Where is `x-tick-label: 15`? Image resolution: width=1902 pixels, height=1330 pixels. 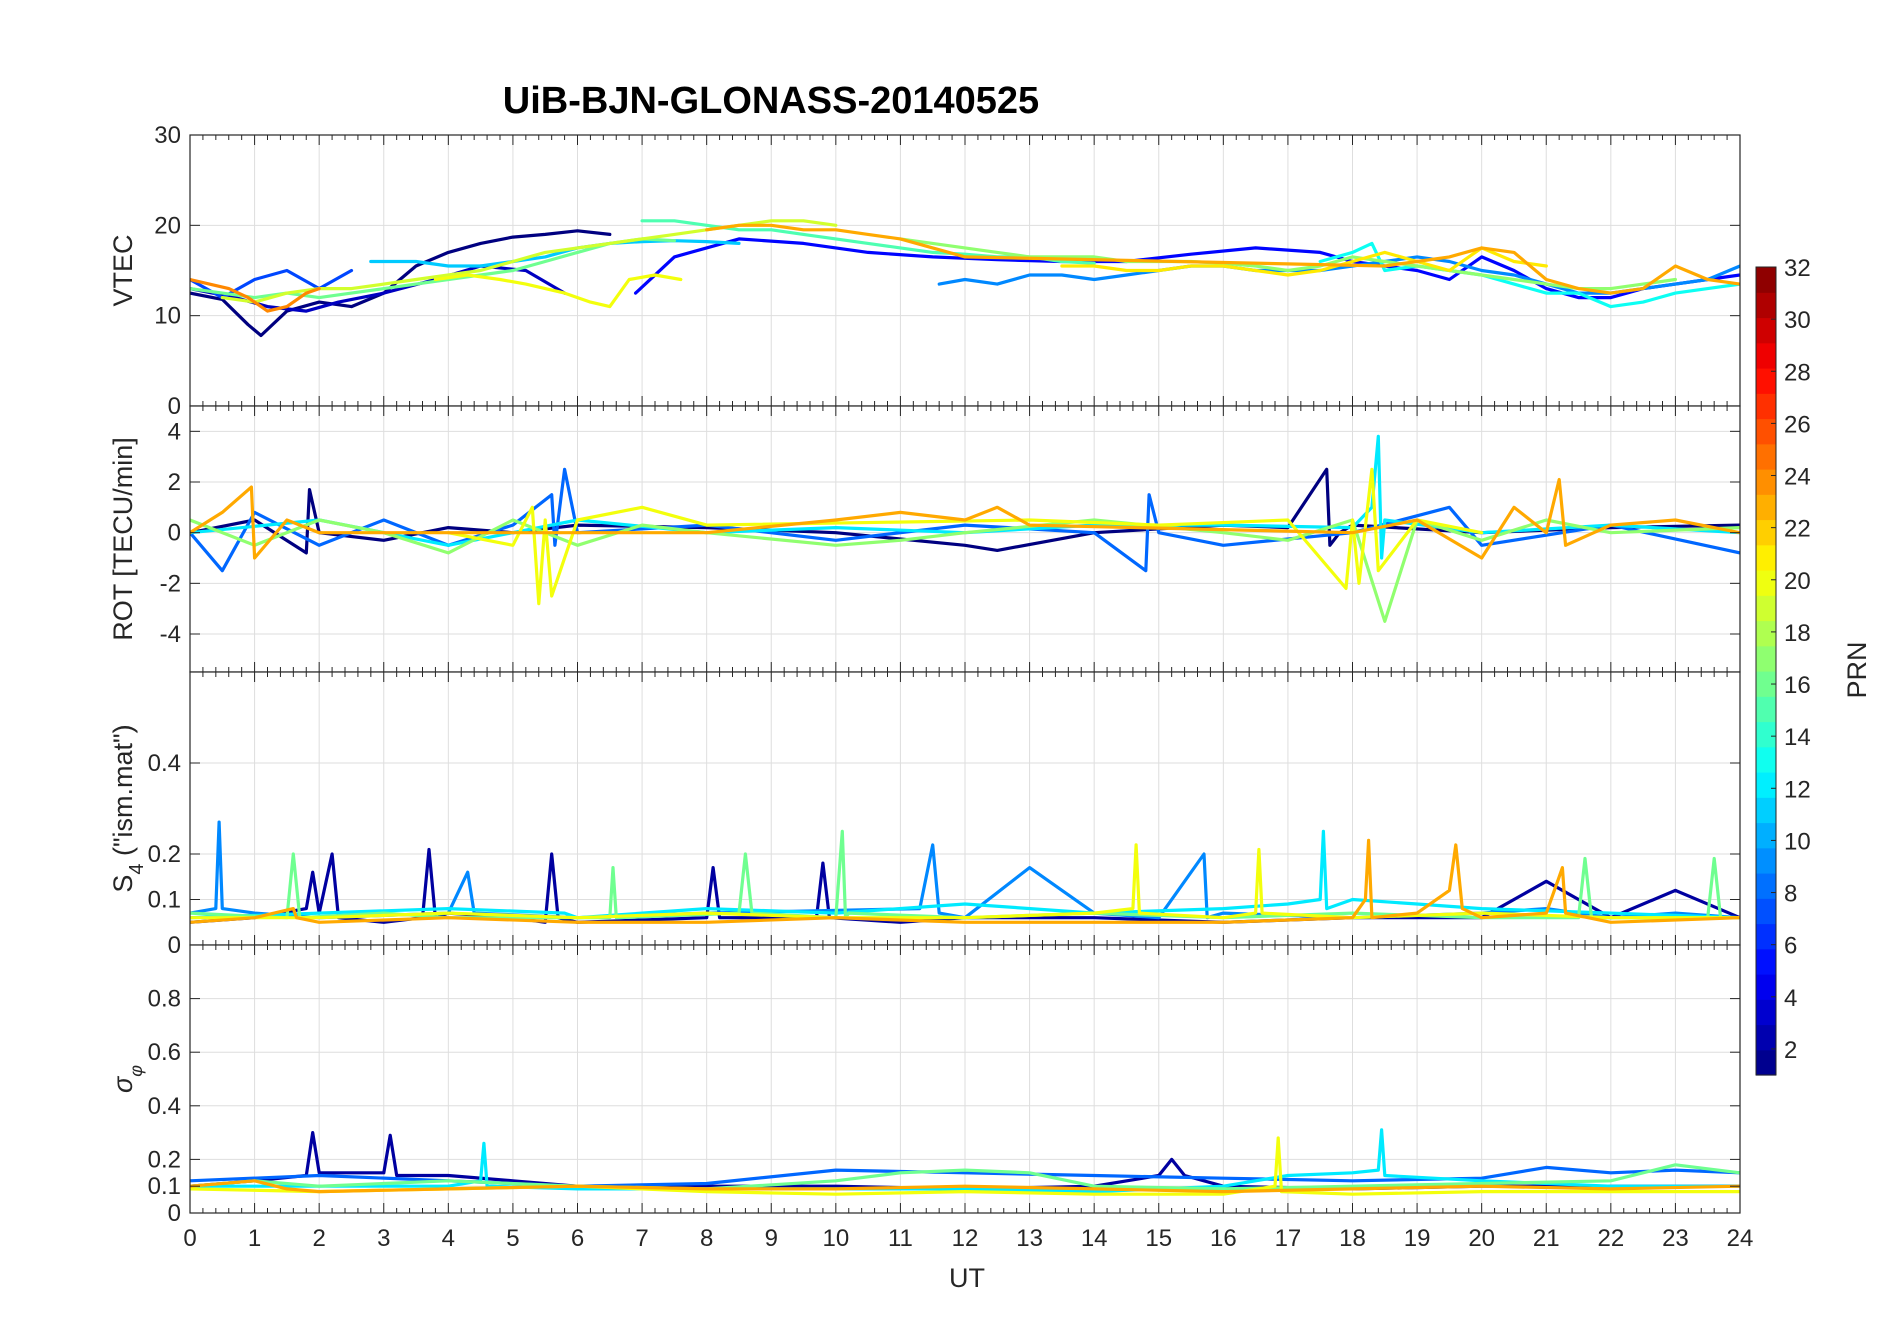
x-tick-label: 15 is located at coordinates (1158, 1238).